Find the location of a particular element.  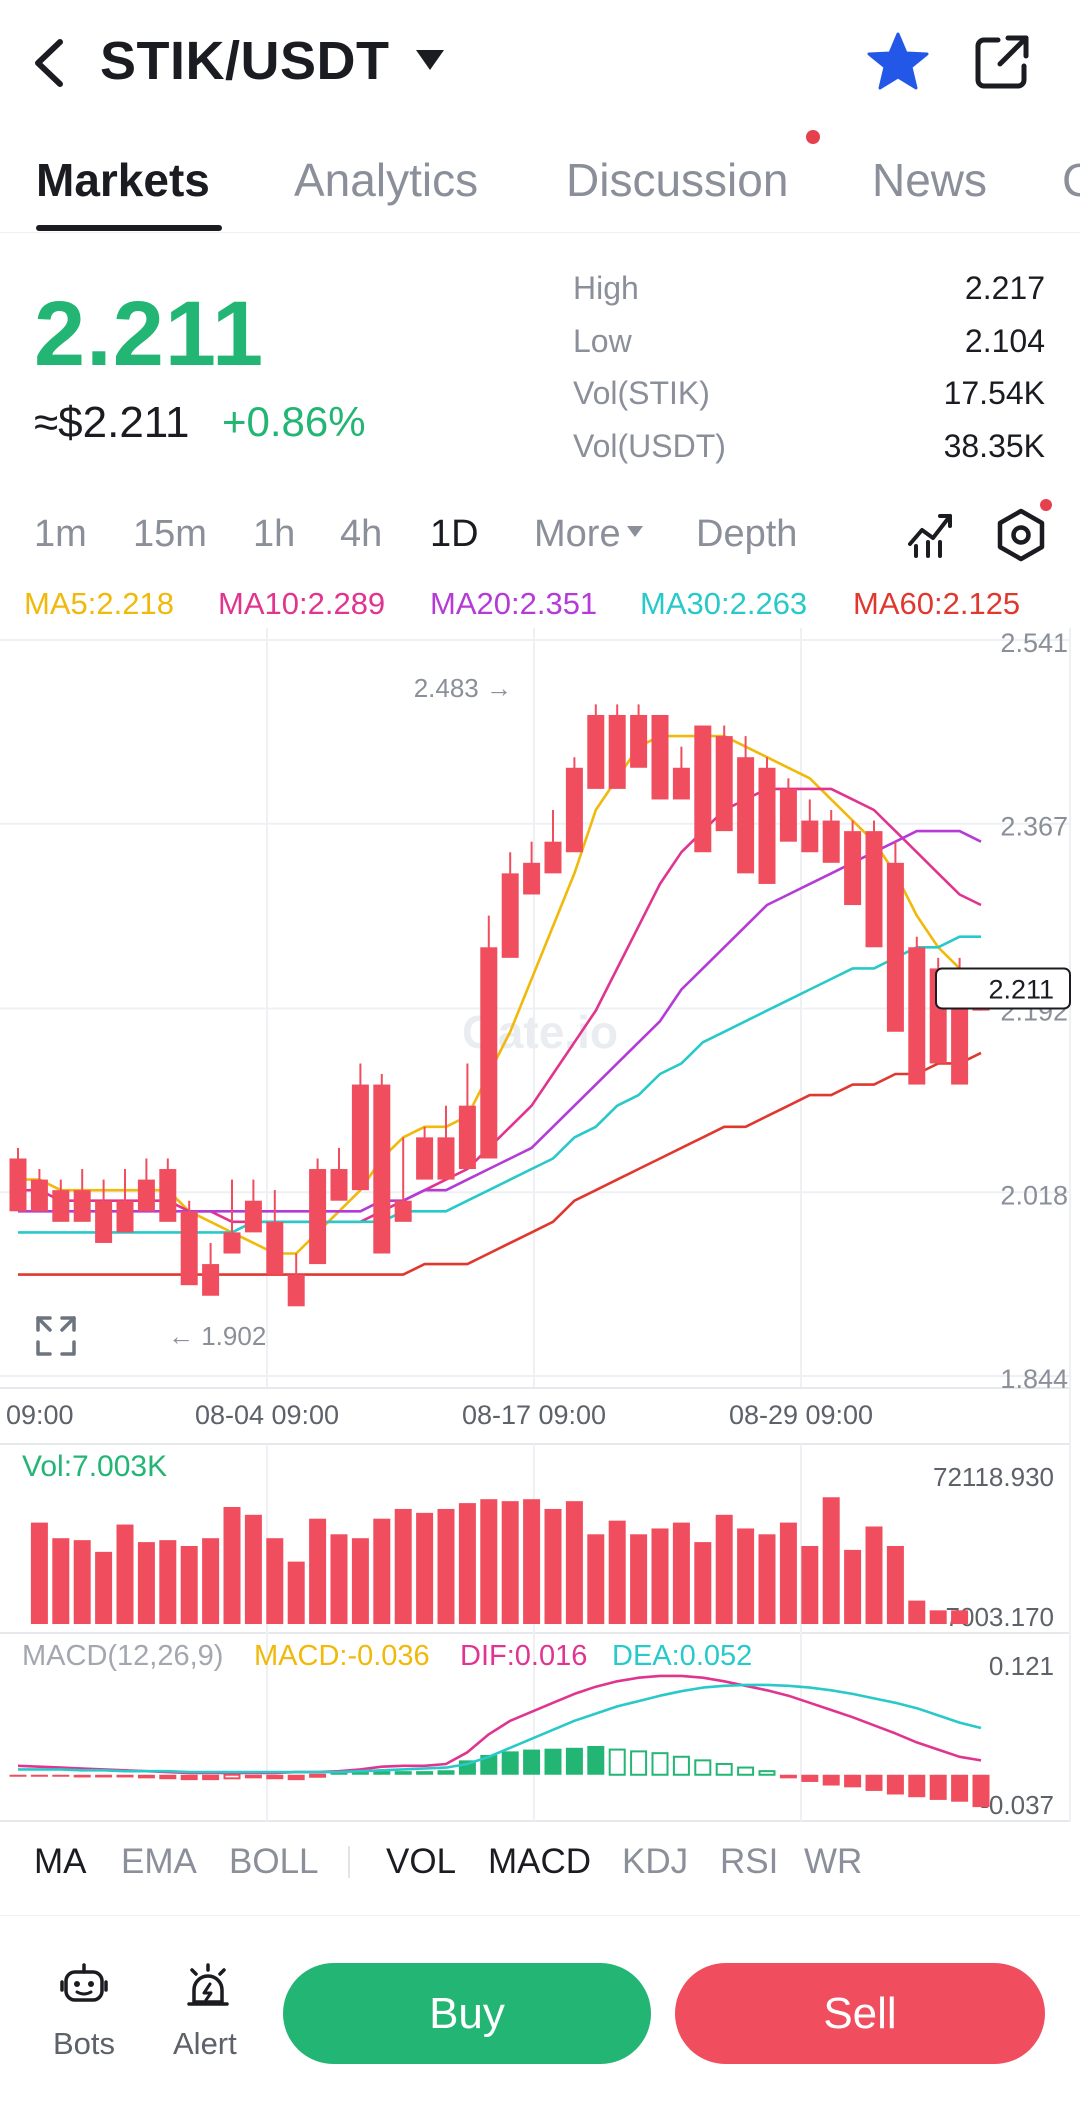

indicator-ma: MA is located at coordinates (60, 1861).